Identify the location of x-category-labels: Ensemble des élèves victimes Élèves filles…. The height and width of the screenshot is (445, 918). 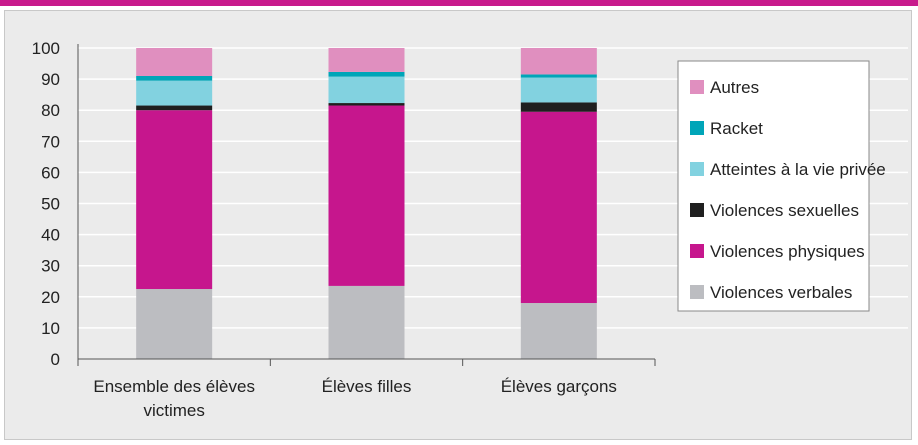
(355, 398).